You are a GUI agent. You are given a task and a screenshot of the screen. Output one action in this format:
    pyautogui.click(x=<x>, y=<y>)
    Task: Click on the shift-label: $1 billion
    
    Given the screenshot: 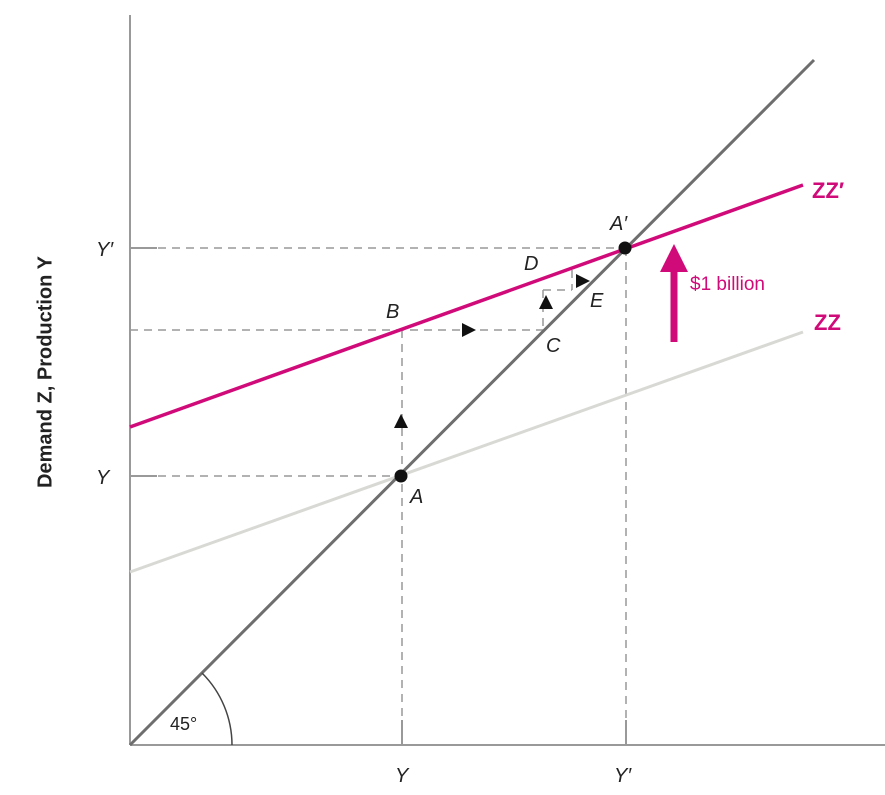 What is the action you would take?
    pyautogui.click(x=727, y=284)
    